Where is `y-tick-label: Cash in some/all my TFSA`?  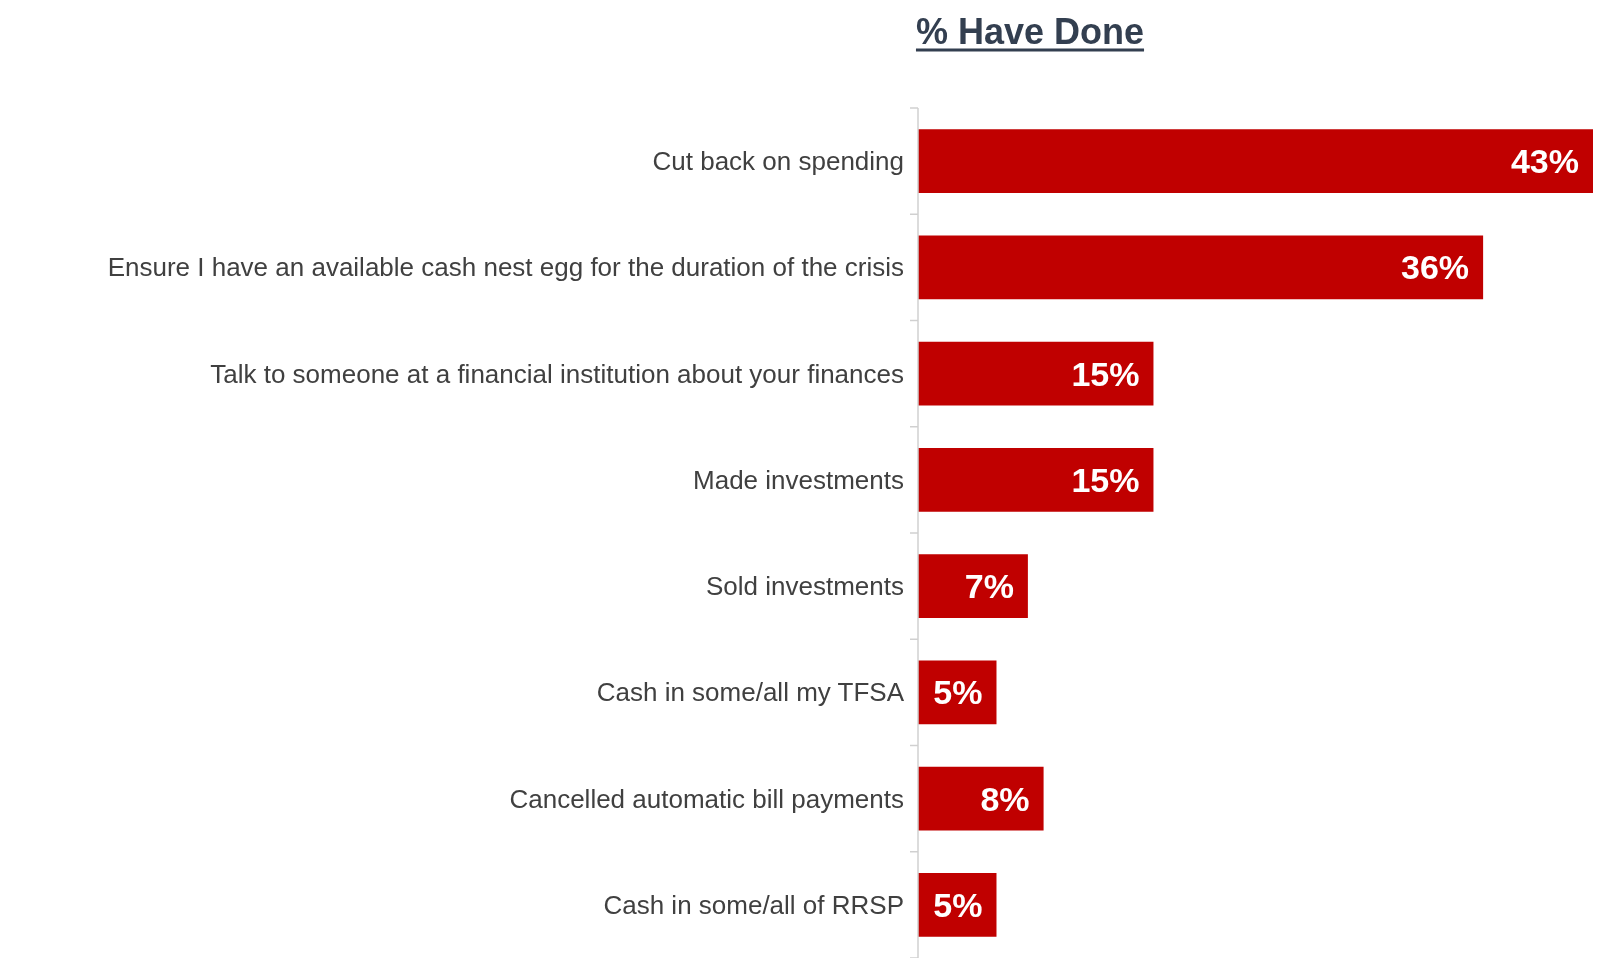 y-tick-label: Cash in some/all my TFSA is located at coordinates (750, 692).